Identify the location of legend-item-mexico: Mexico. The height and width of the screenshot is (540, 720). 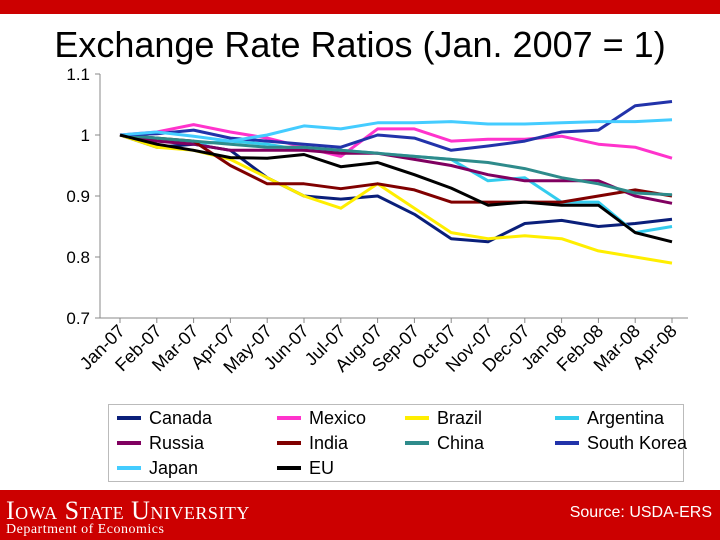
(321, 418).